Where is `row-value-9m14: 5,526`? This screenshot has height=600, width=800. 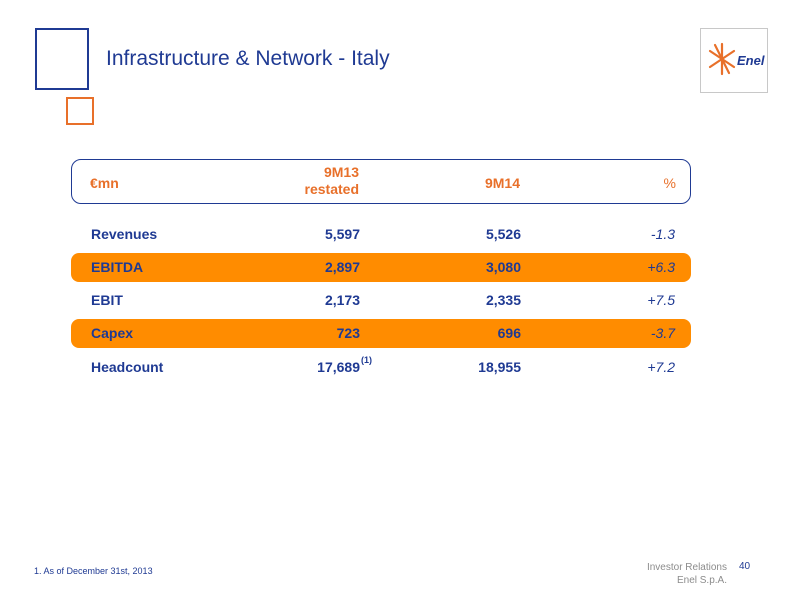 row-value-9m14: 5,526 is located at coordinates (503, 234).